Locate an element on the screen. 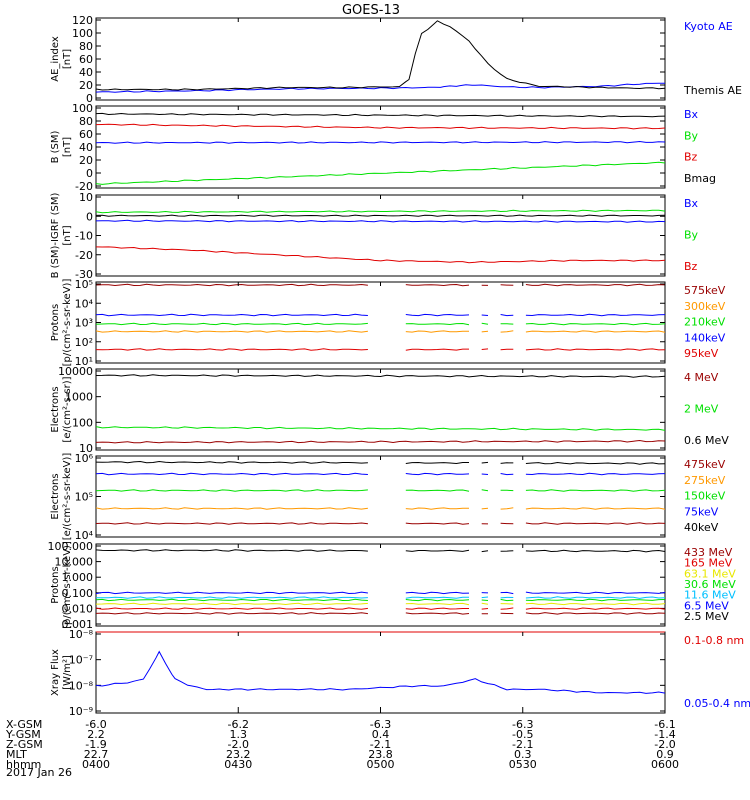 The image size is (750, 800). legend-label: Kyoto AE is located at coordinates (708, 26).